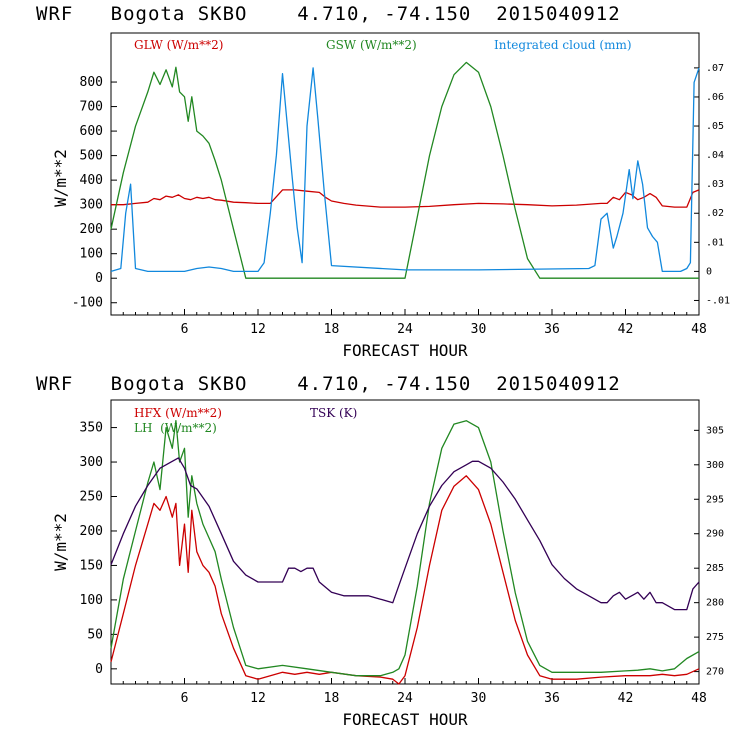  Describe the element at coordinates (715, 68) in the screenshot. I see `y2-tick-label: .07` at that location.